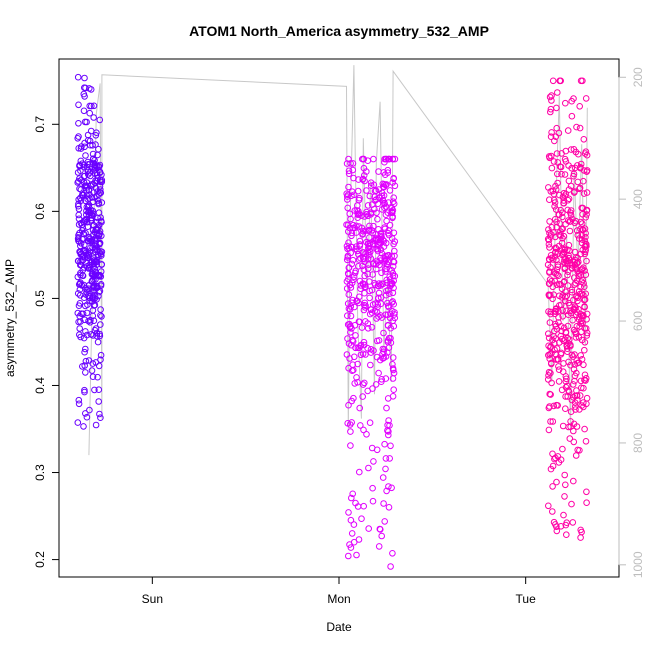 The image size is (650, 650). Describe the element at coordinates (638, 443) in the screenshot. I see `y2-tick-label: 800` at that location.